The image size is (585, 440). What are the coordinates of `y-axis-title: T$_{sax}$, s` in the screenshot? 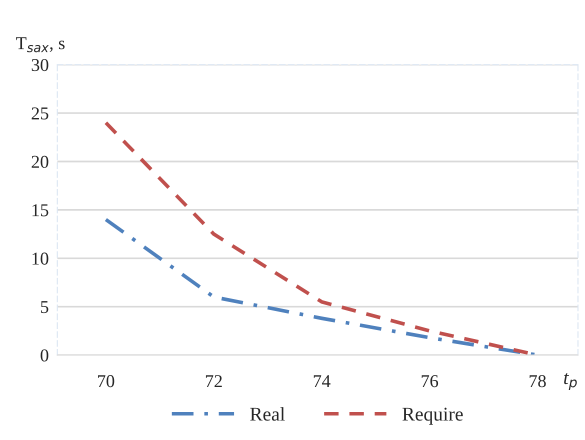 It's located at (40, 44).